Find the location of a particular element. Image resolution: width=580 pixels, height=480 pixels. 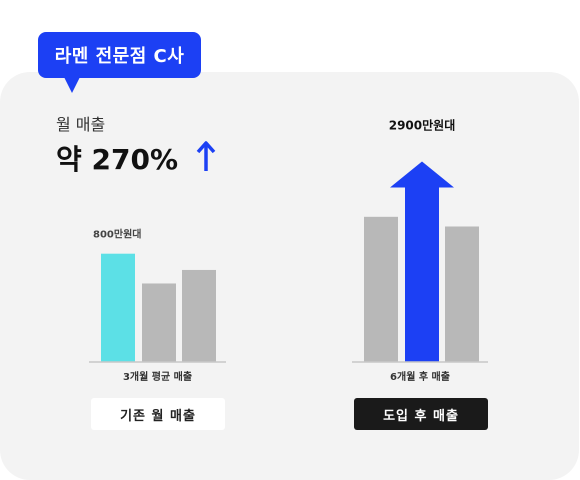

bar-arrow-highlight is located at coordinates (422, 261).